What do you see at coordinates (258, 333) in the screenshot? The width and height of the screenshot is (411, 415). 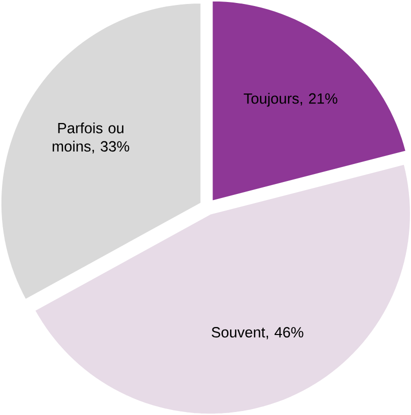 I see `slice-label: Souvent, 46%` at bounding box center [258, 333].